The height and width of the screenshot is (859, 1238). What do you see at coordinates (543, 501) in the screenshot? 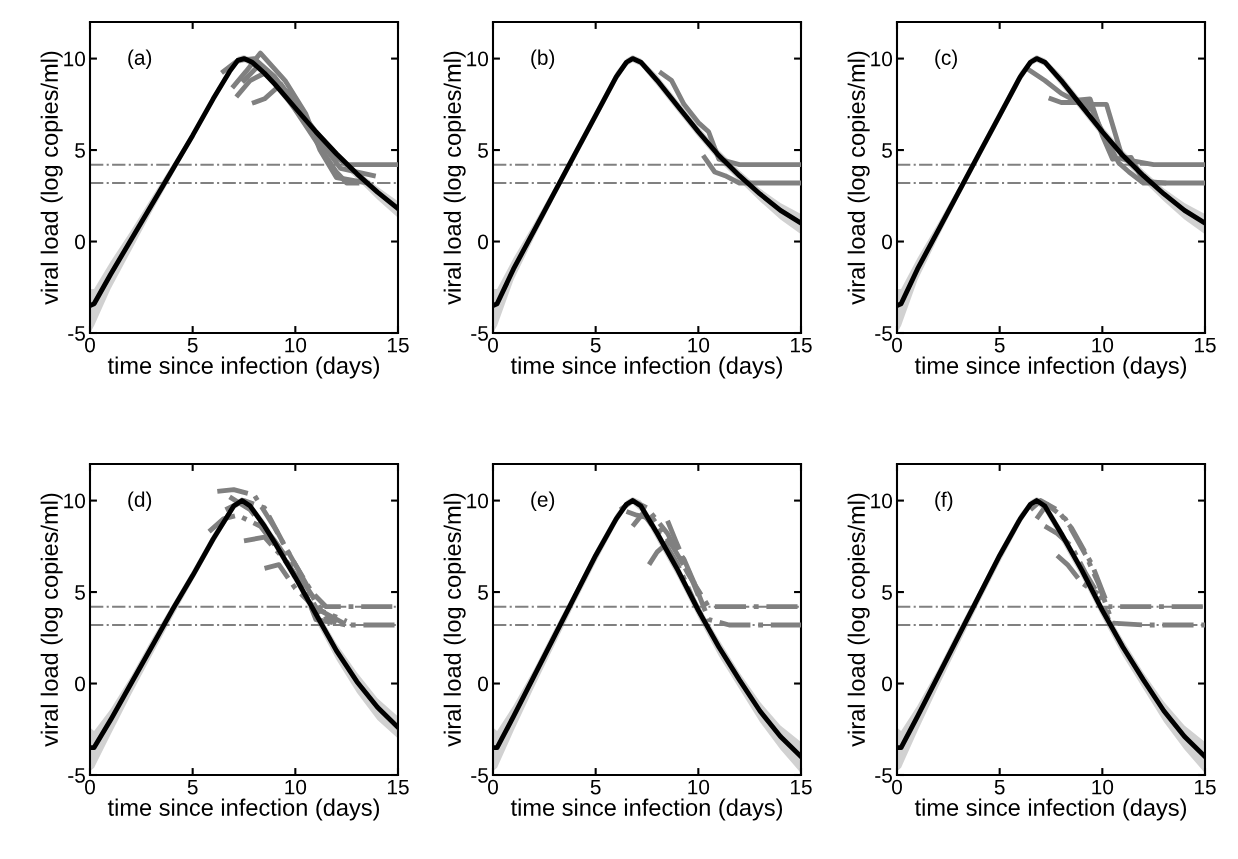
I see `annotation: (e)` at bounding box center [543, 501].